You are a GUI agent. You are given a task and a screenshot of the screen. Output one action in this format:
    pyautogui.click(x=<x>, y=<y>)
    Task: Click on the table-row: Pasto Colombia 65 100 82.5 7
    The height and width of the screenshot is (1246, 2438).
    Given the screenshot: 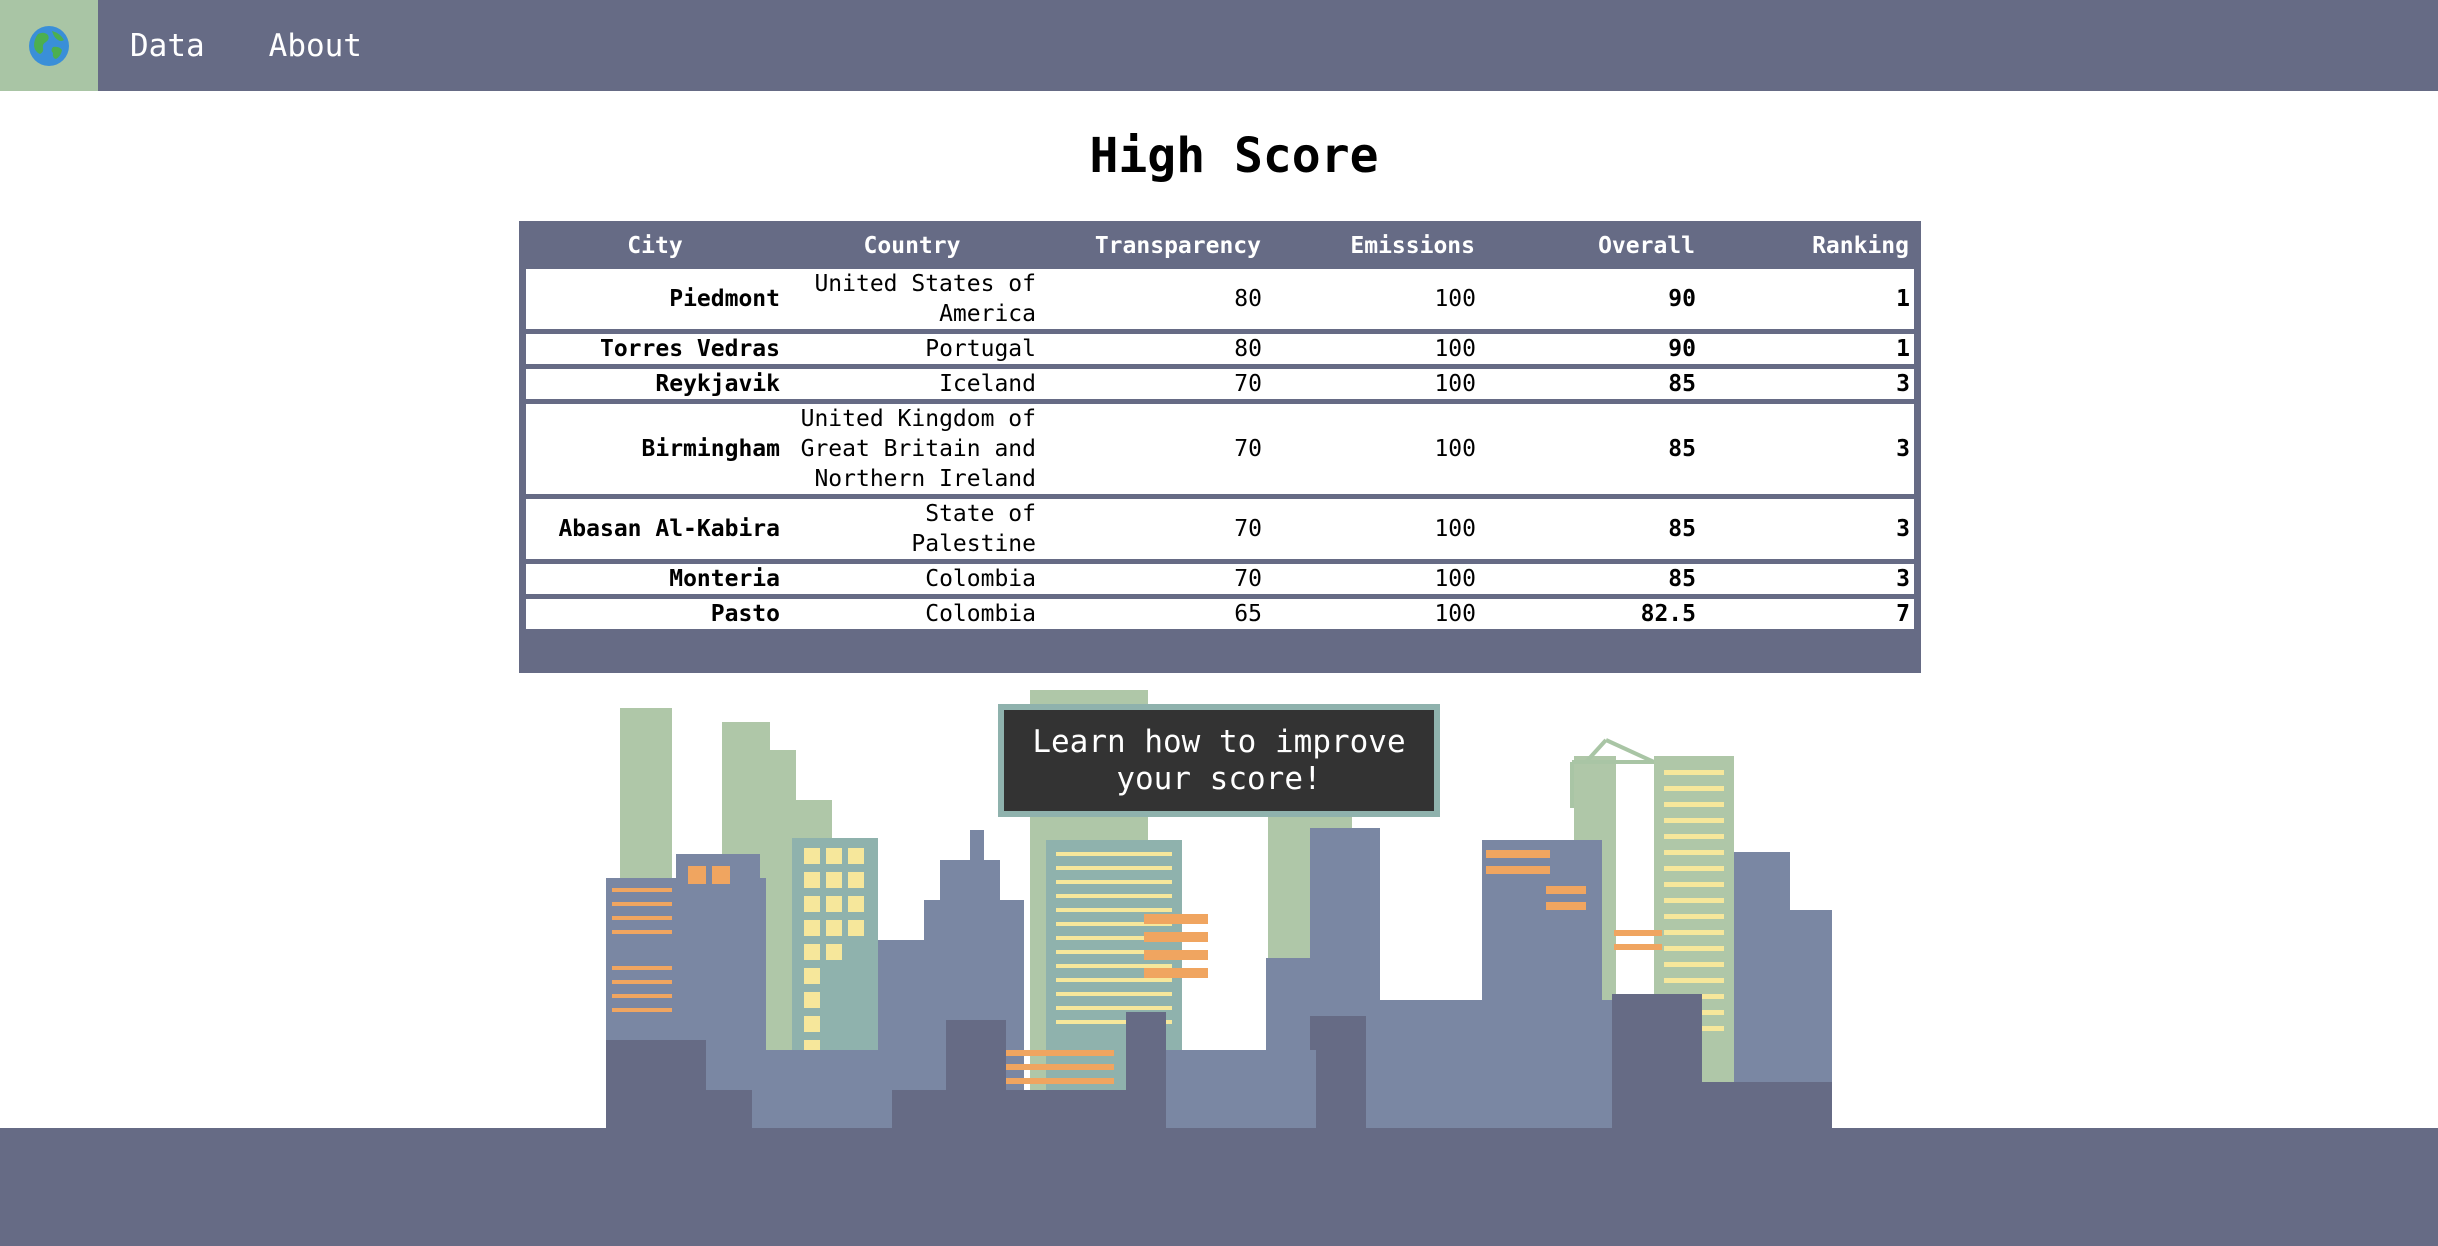 What is the action you would take?
    pyautogui.click(x=1220, y=614)
    